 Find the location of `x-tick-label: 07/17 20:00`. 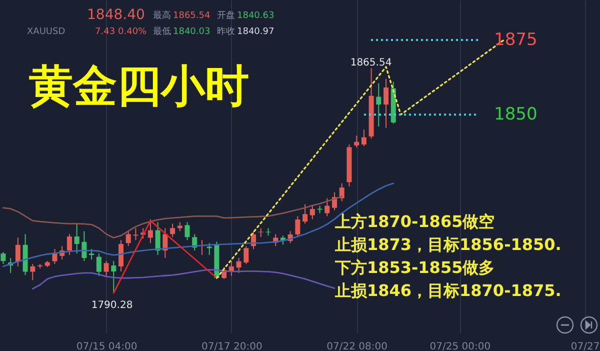

x-tick-label: 07/17 20:00 is located at coordinates (232, 346).